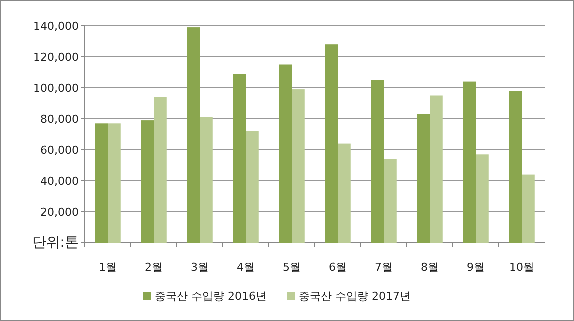 This screenshot has height=321, width=574. What do you see at coordinates (292, 267) in the screenshot?
I see `x-tick-label: 5월` at bounding box center [292, 267].